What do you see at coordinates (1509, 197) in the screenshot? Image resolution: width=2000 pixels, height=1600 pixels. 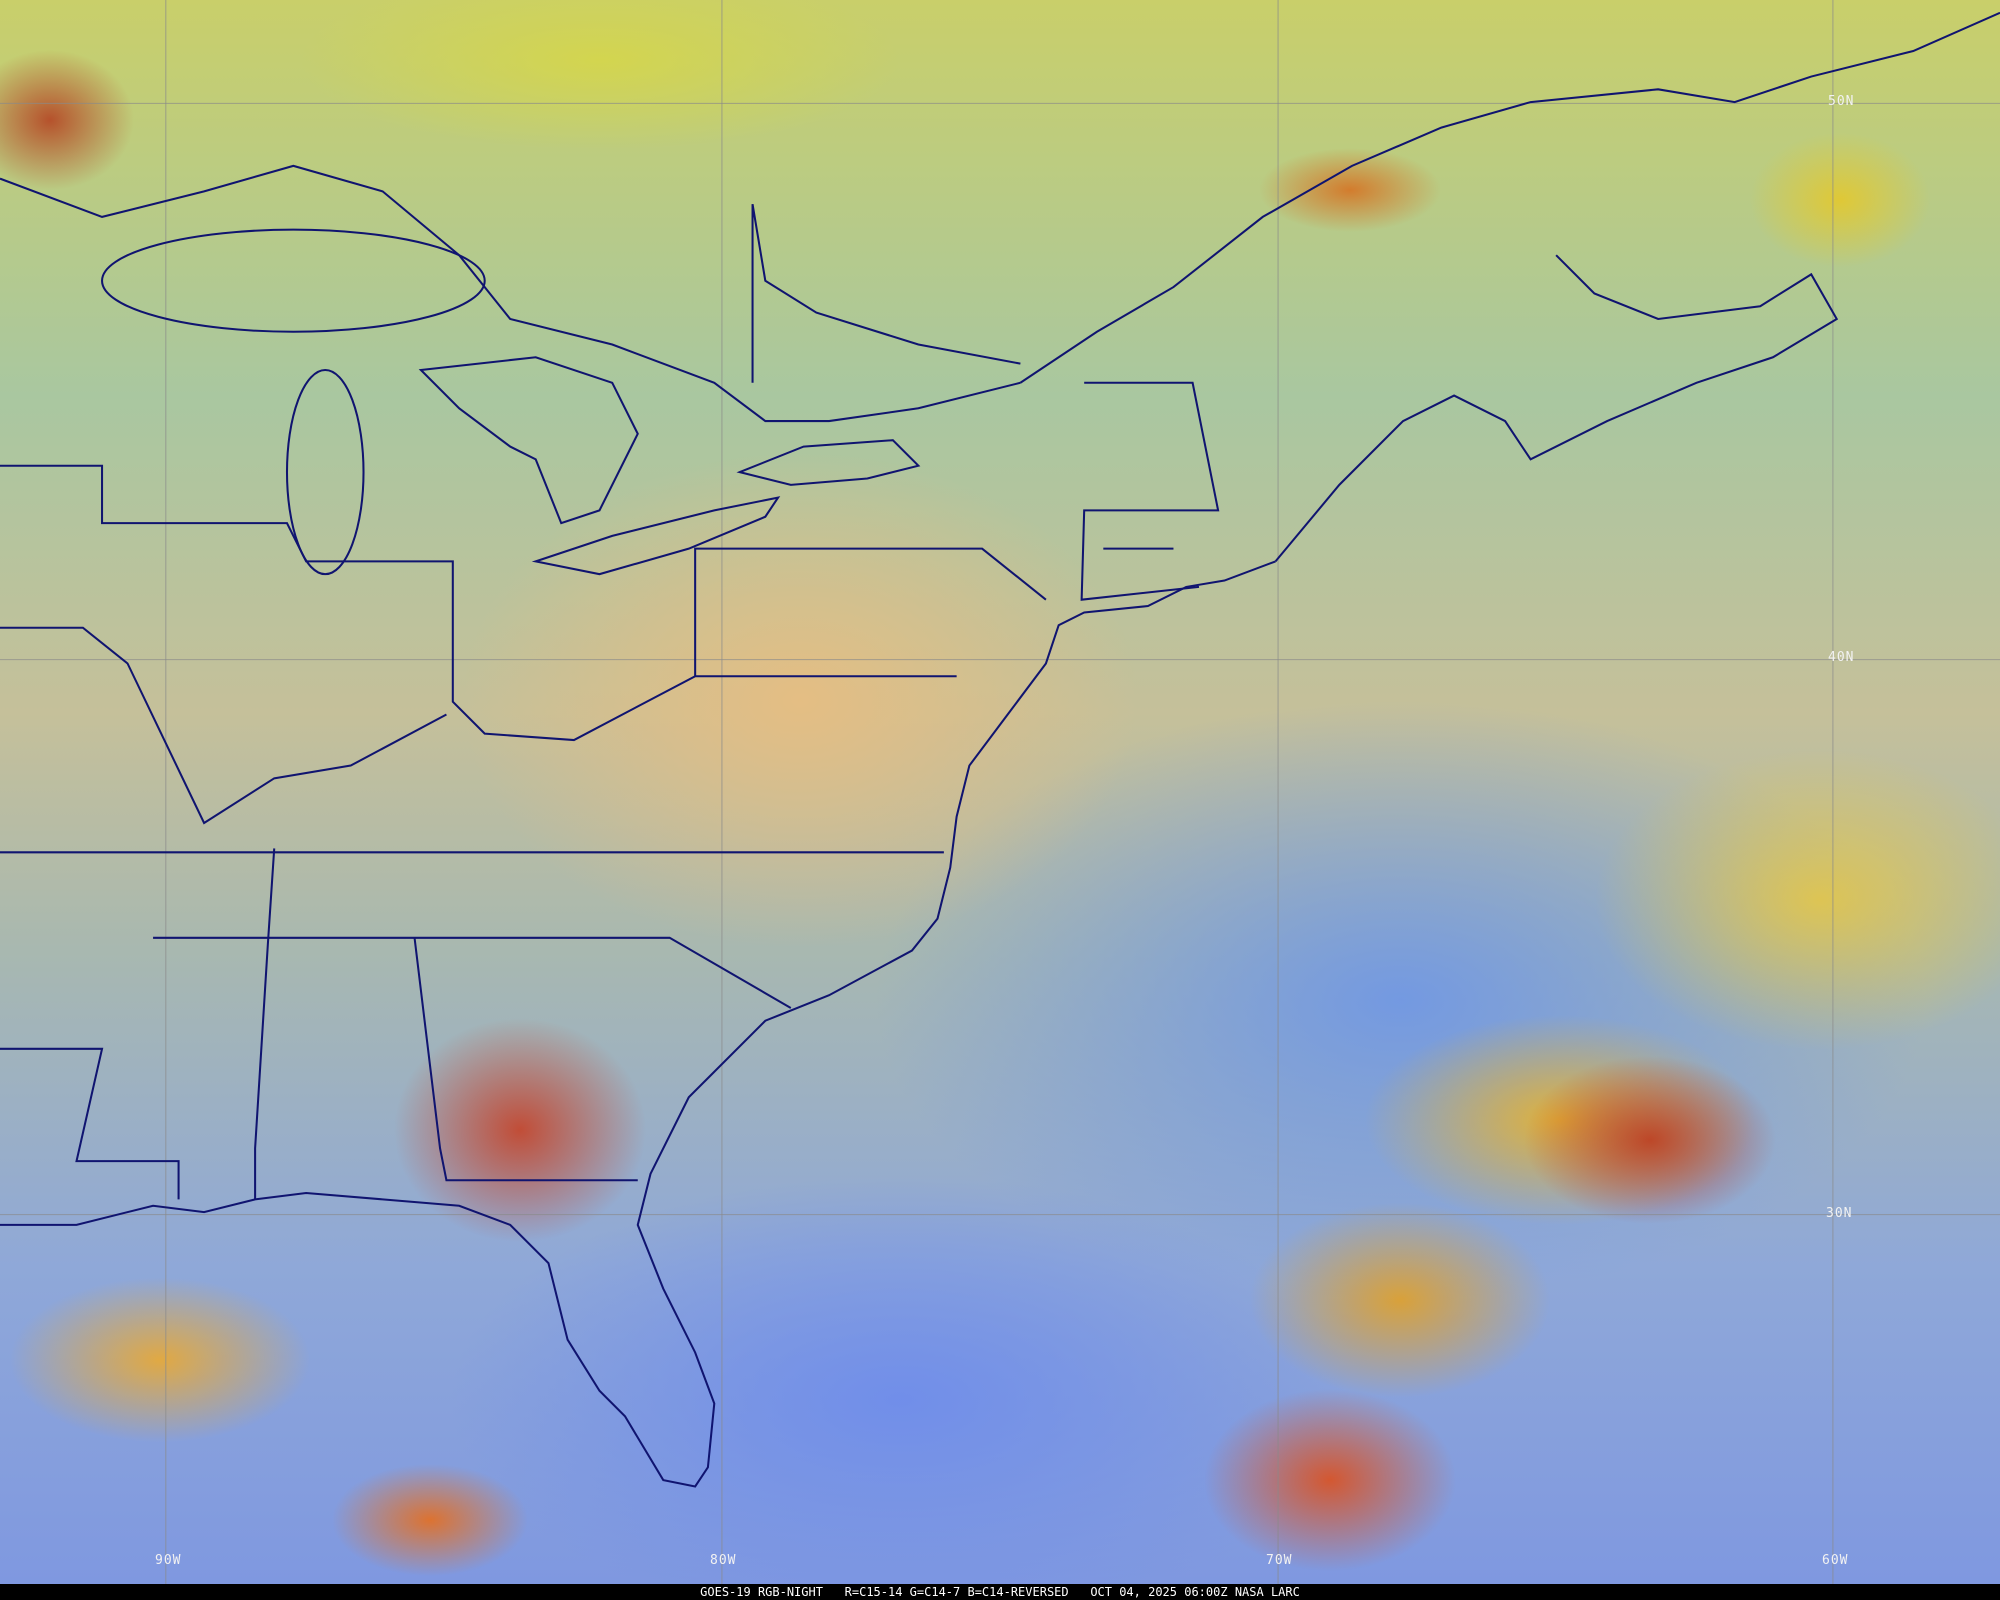 I see `st-lawrence-coast` at bounding box center [1509, 197].